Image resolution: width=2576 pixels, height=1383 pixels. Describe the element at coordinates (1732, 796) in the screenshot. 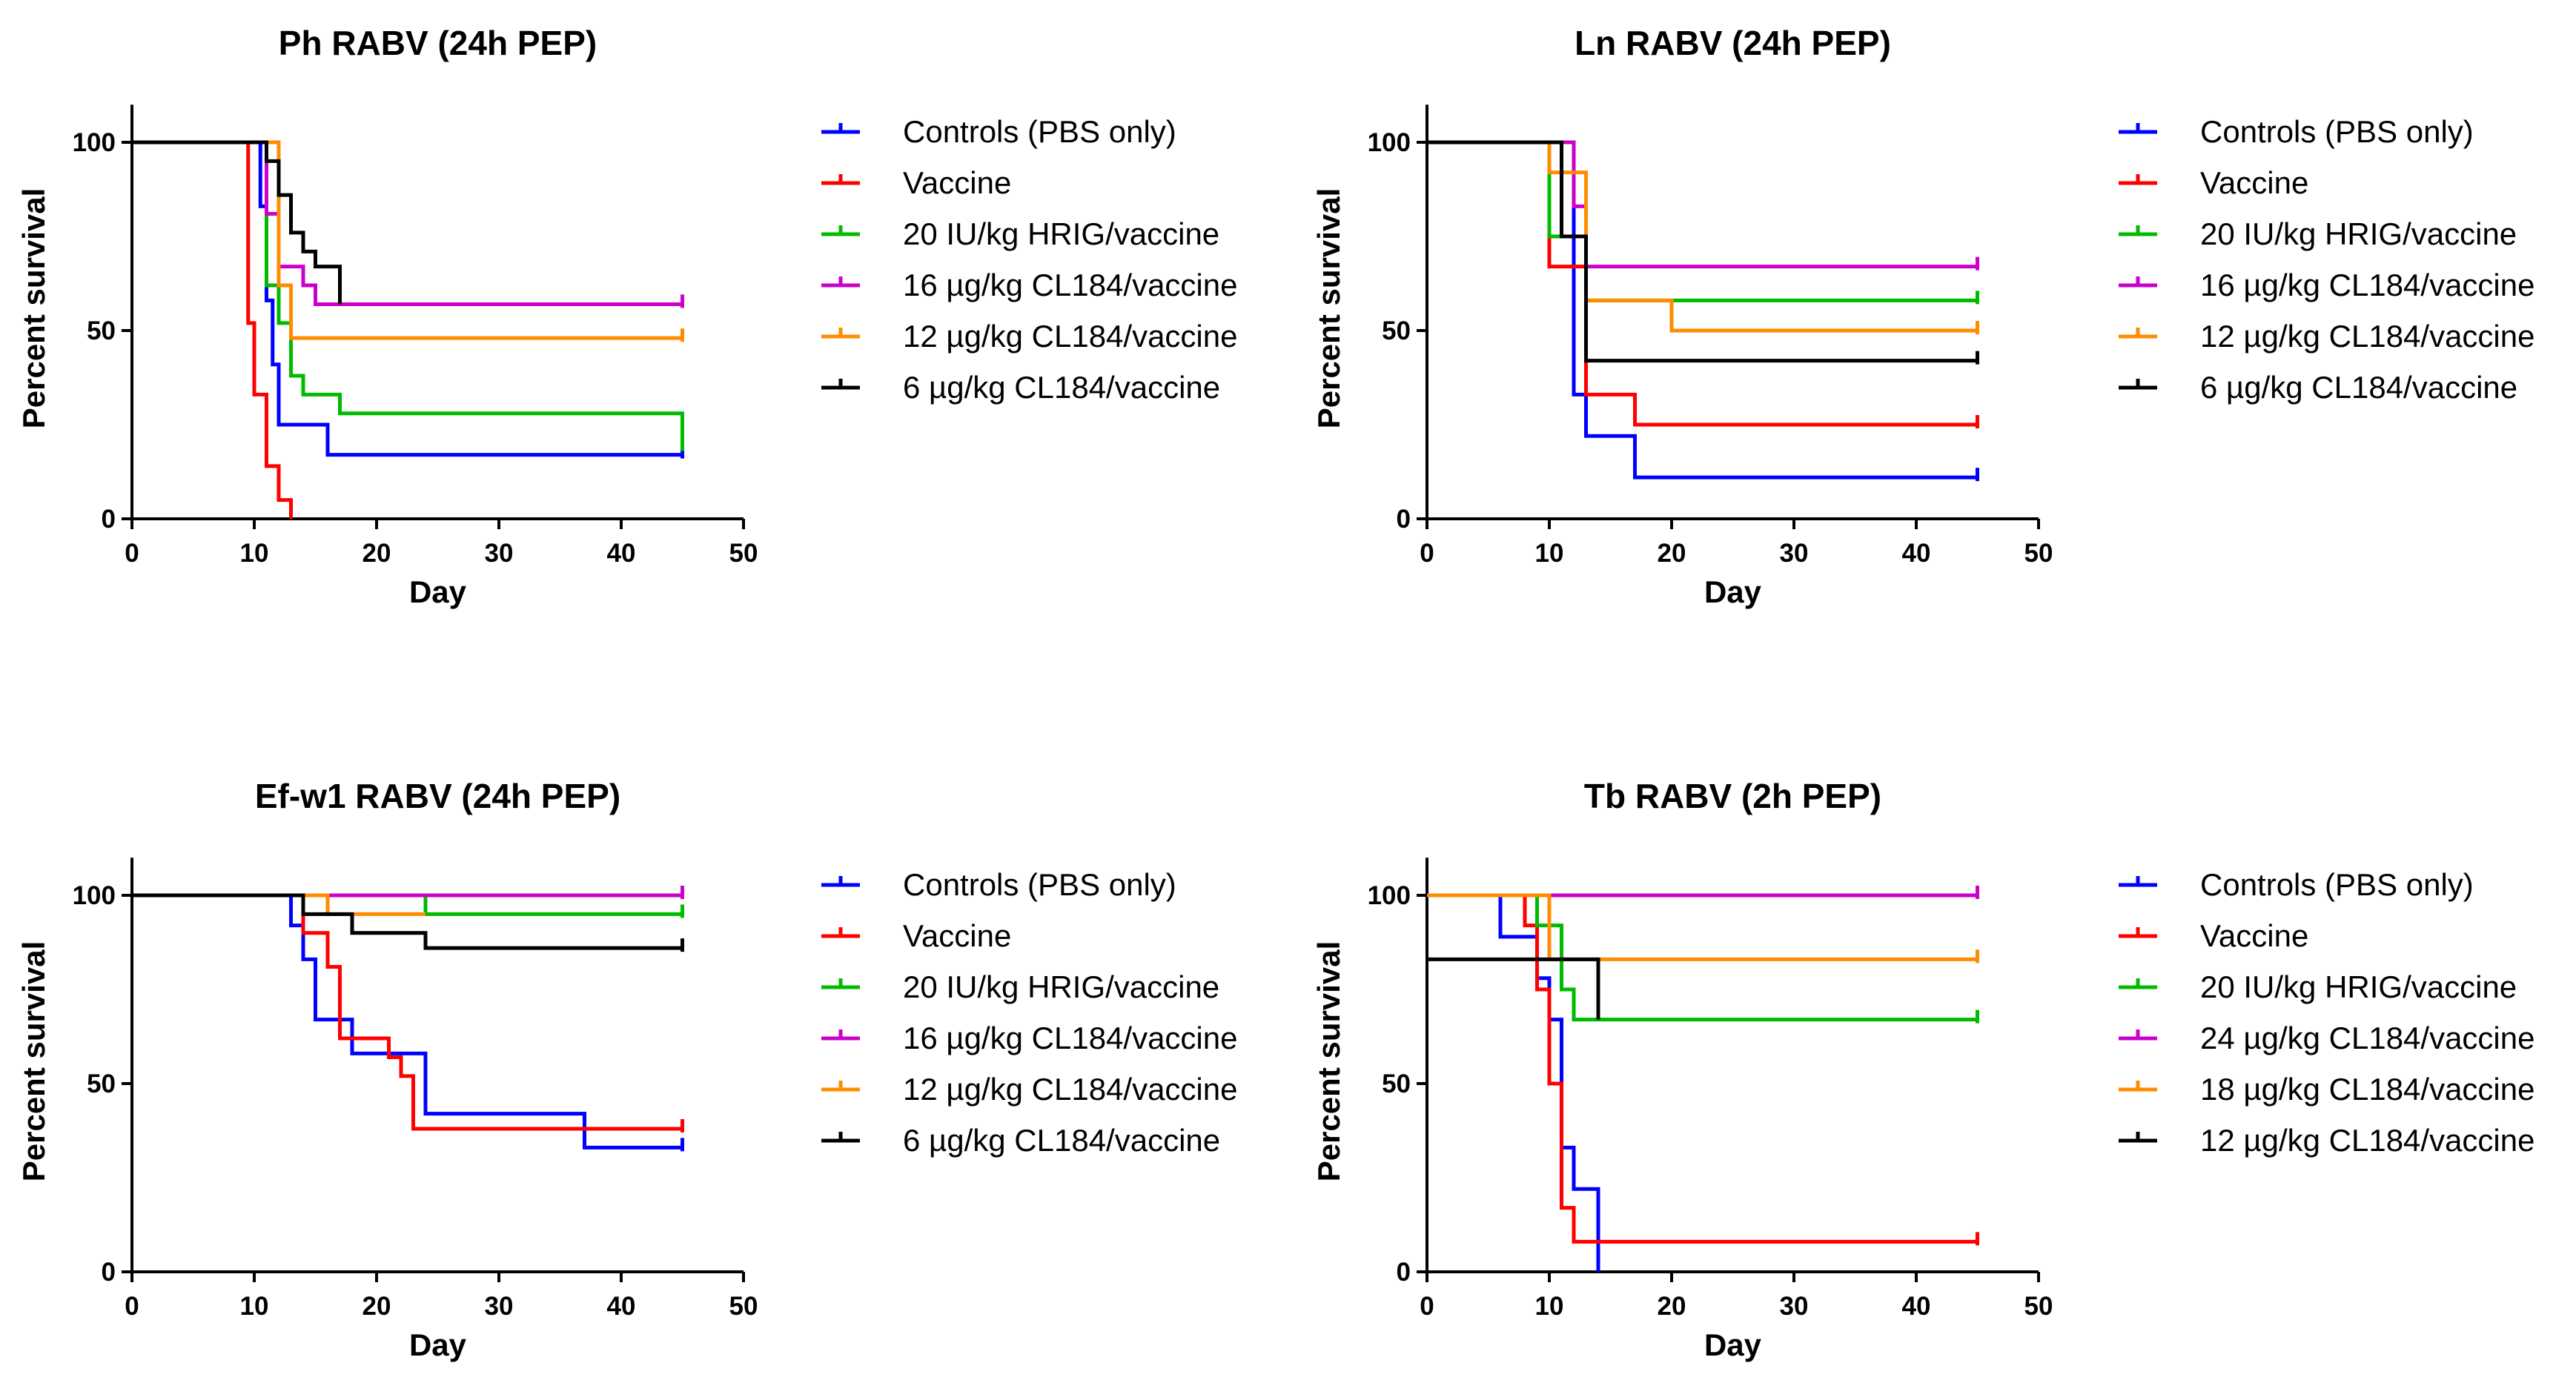

I see `chart-title: Tb RABV (2h PEP)` at that location.